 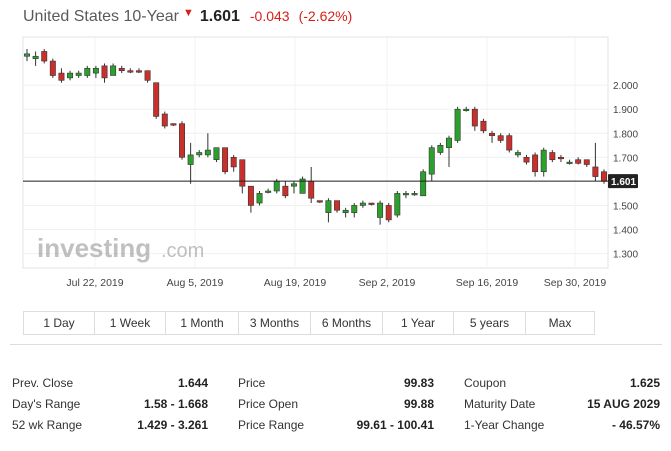 I want to click on stat-row: Coupon 1.625, so click(x=562, y=383).